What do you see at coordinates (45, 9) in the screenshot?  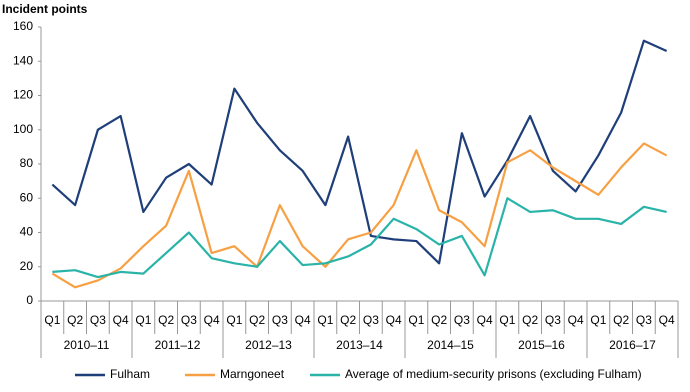 I see `y-axis-title: Incident points` at bounding box center [45, 9].